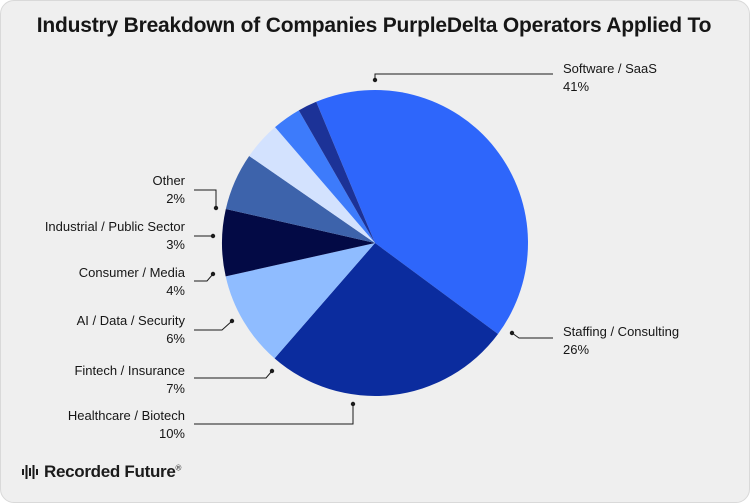 The height and width of the screenshot is (503, 750). What do you see at coordinates (205, 198) in the screenshot?
I see `leader-line-other` at bounding box center [205, 198].